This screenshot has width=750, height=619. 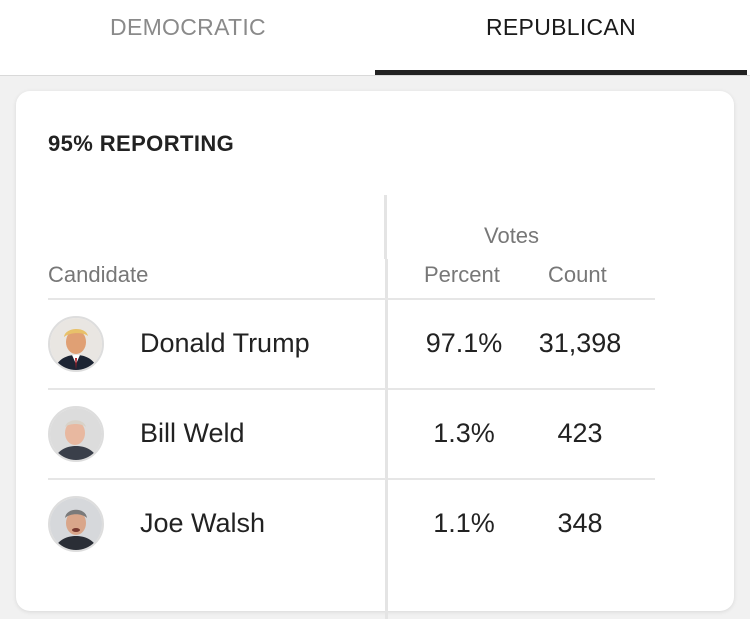 I want to click on tab-republican-label: REPUBLICAN, so click(x=561, y=27).